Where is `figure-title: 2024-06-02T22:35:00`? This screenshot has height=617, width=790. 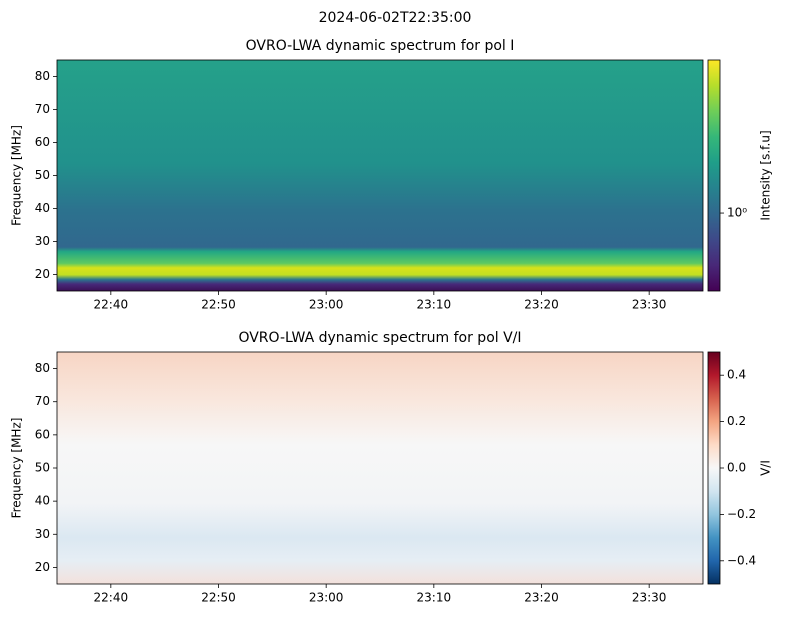
figure-title: 2024-06-02T22:35:00 is located at coordinates (395, 18).